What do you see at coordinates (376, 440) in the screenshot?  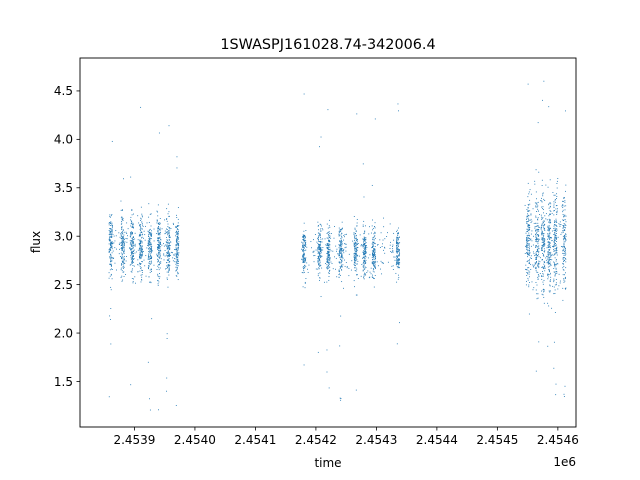 I see `x-tick-label: 2.4543` at bounding box center [376, 440].